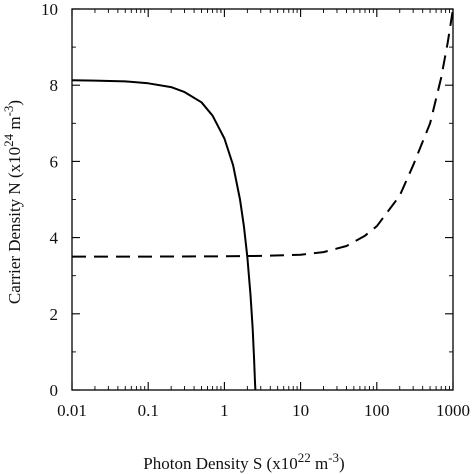  Describe the element at coordinates (54, 314) in the screenshot. I see `y-tick-label: 2` at that location.